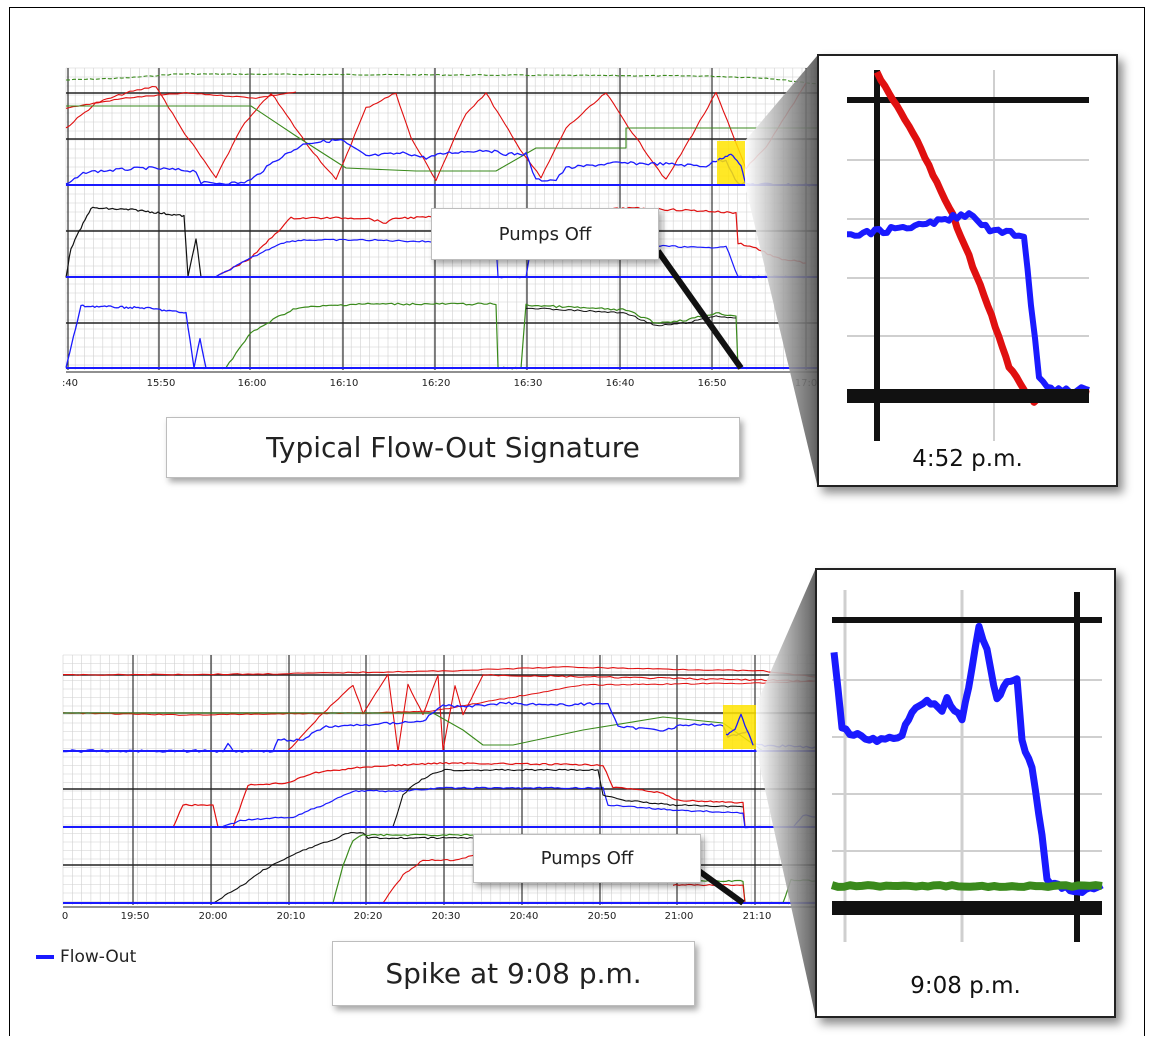  I want to click on bottom-red-sawtooth-trace, so click(550, 713).